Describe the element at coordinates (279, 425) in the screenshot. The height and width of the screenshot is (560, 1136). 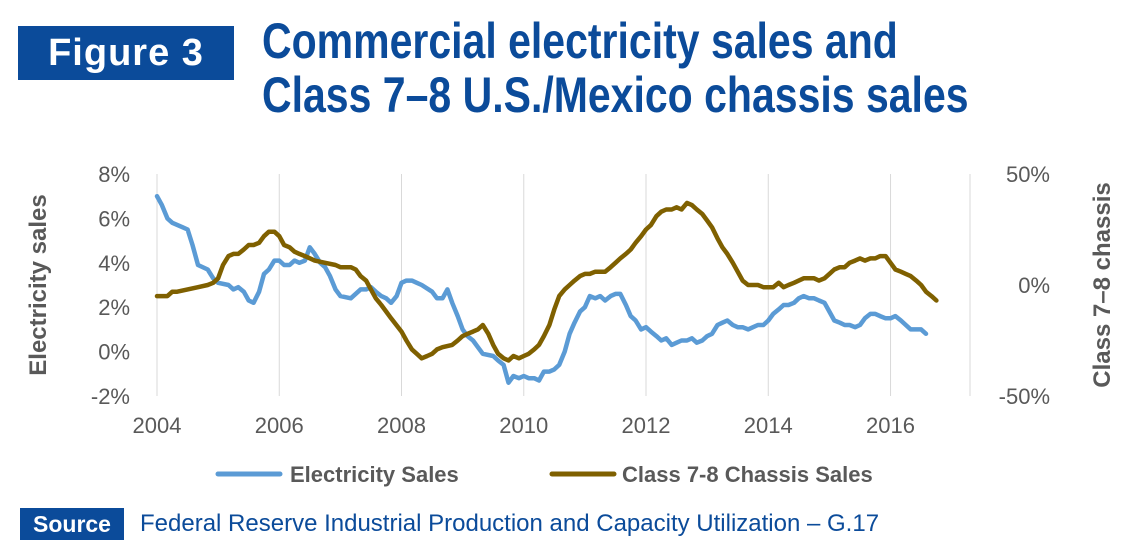
I see `x-tick-label: 2006` at that location.